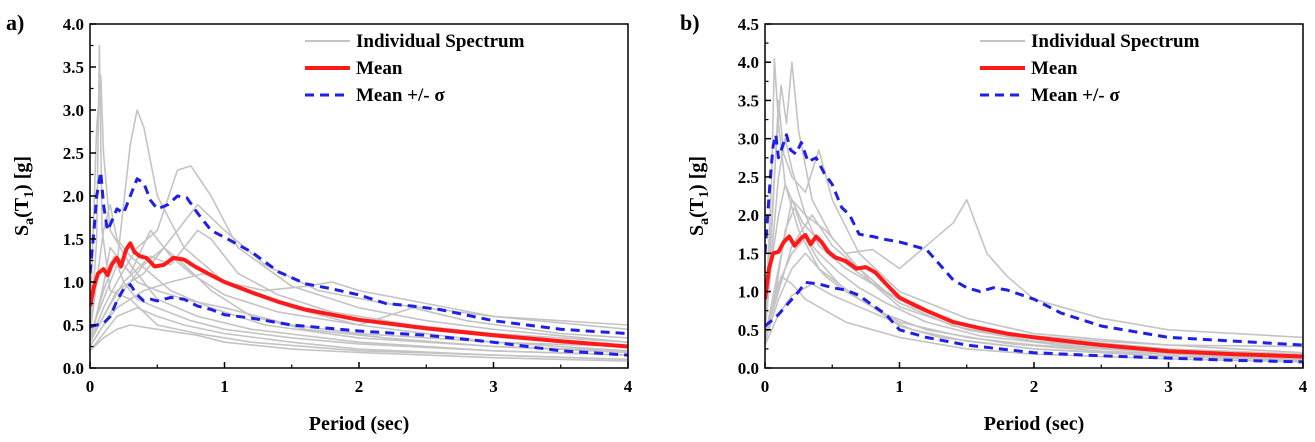 The width and height of the screenshot is (1315, 442). What do you see at coordinates (15, 22) in the screenshot?
I see `panel-label: a)` at bounding box center [15, 22].